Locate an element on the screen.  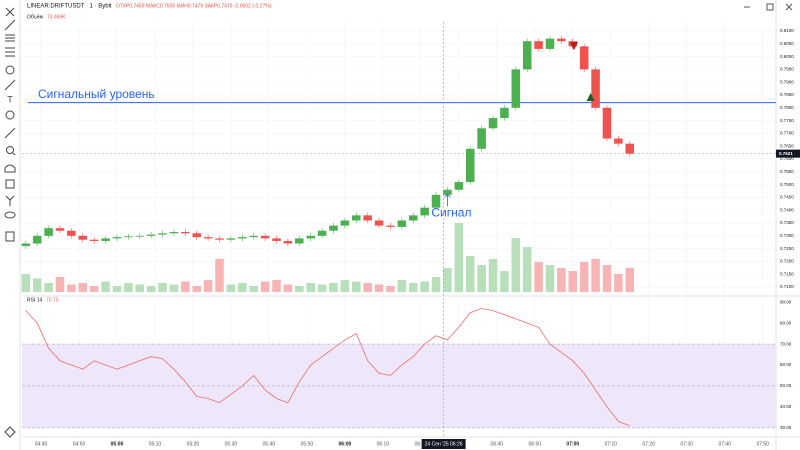
y-tick-label: 0.7900 is located at coordinates (787, 81).